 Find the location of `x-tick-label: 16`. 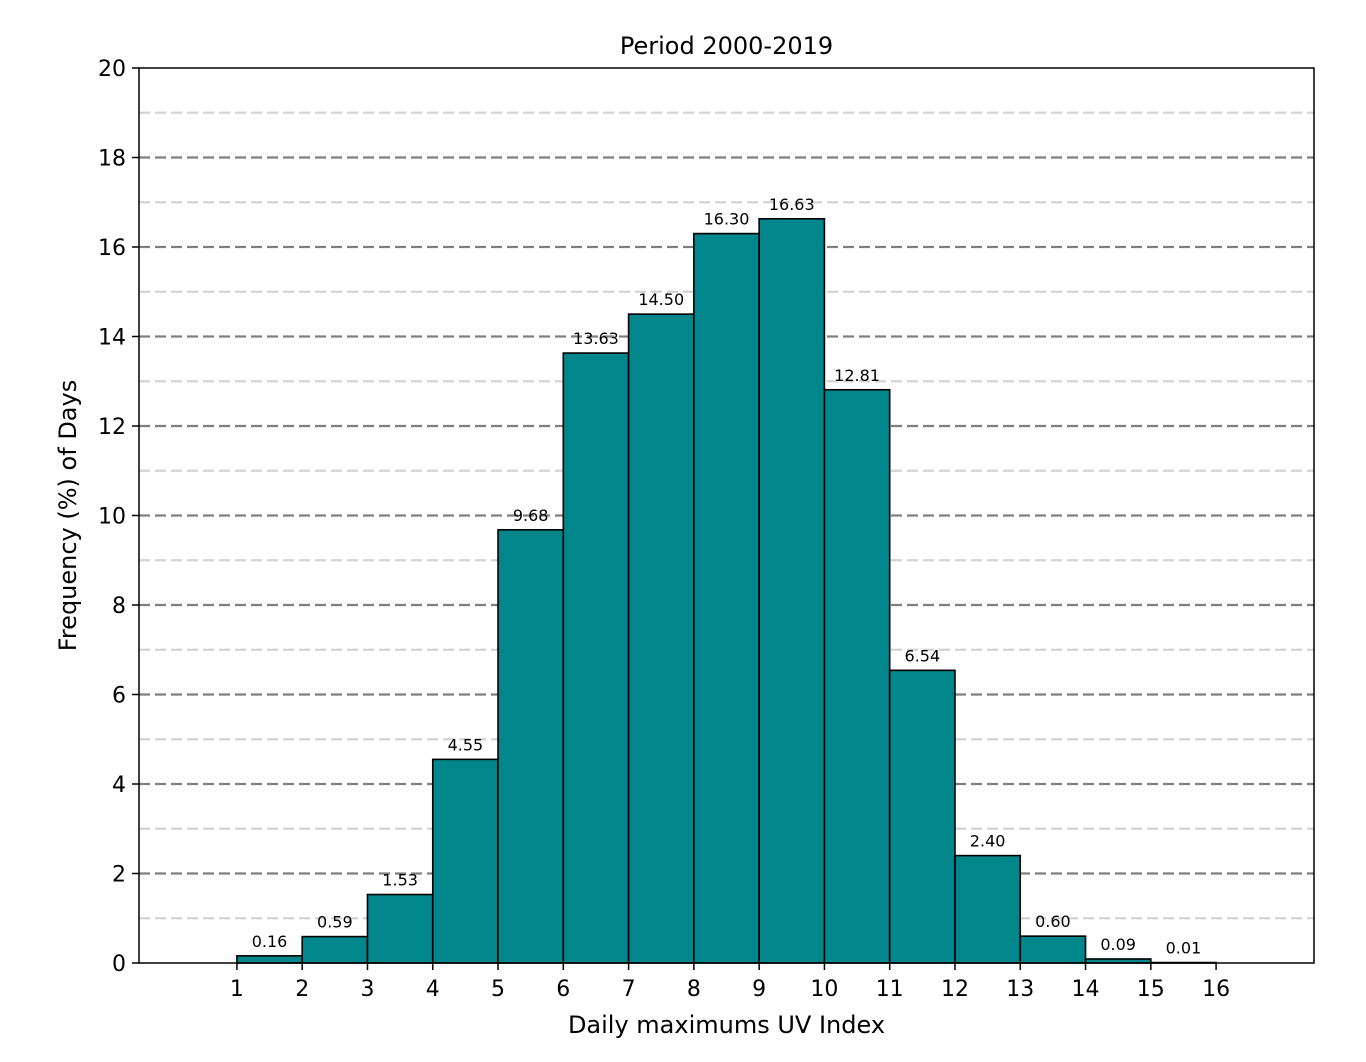

x-tick-label: 16 is located at coordinates (1216, 989).